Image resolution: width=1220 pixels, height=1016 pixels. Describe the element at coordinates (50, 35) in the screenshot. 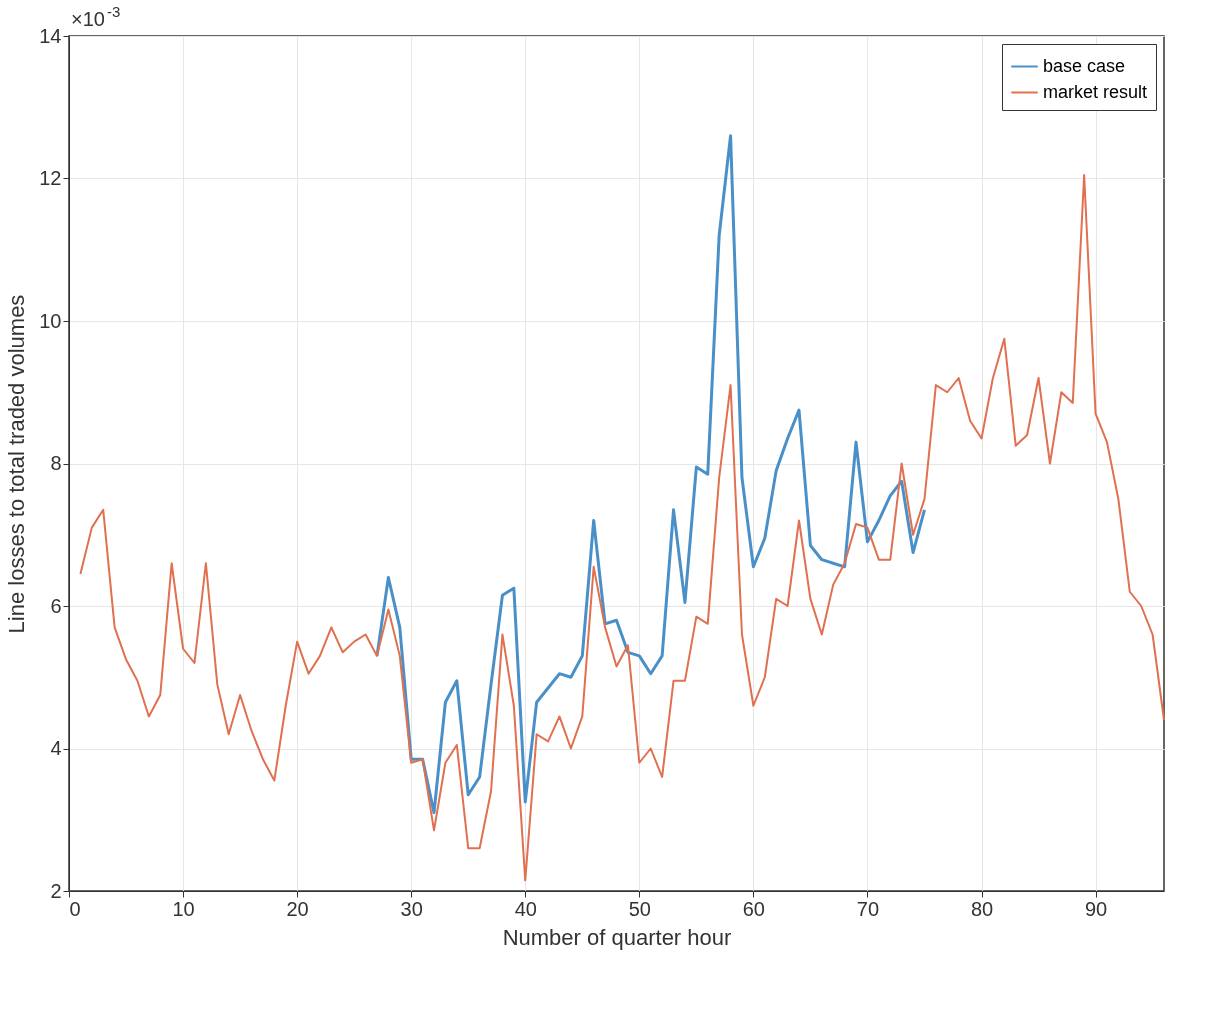

I see `y-tick-label: 14` at that location.